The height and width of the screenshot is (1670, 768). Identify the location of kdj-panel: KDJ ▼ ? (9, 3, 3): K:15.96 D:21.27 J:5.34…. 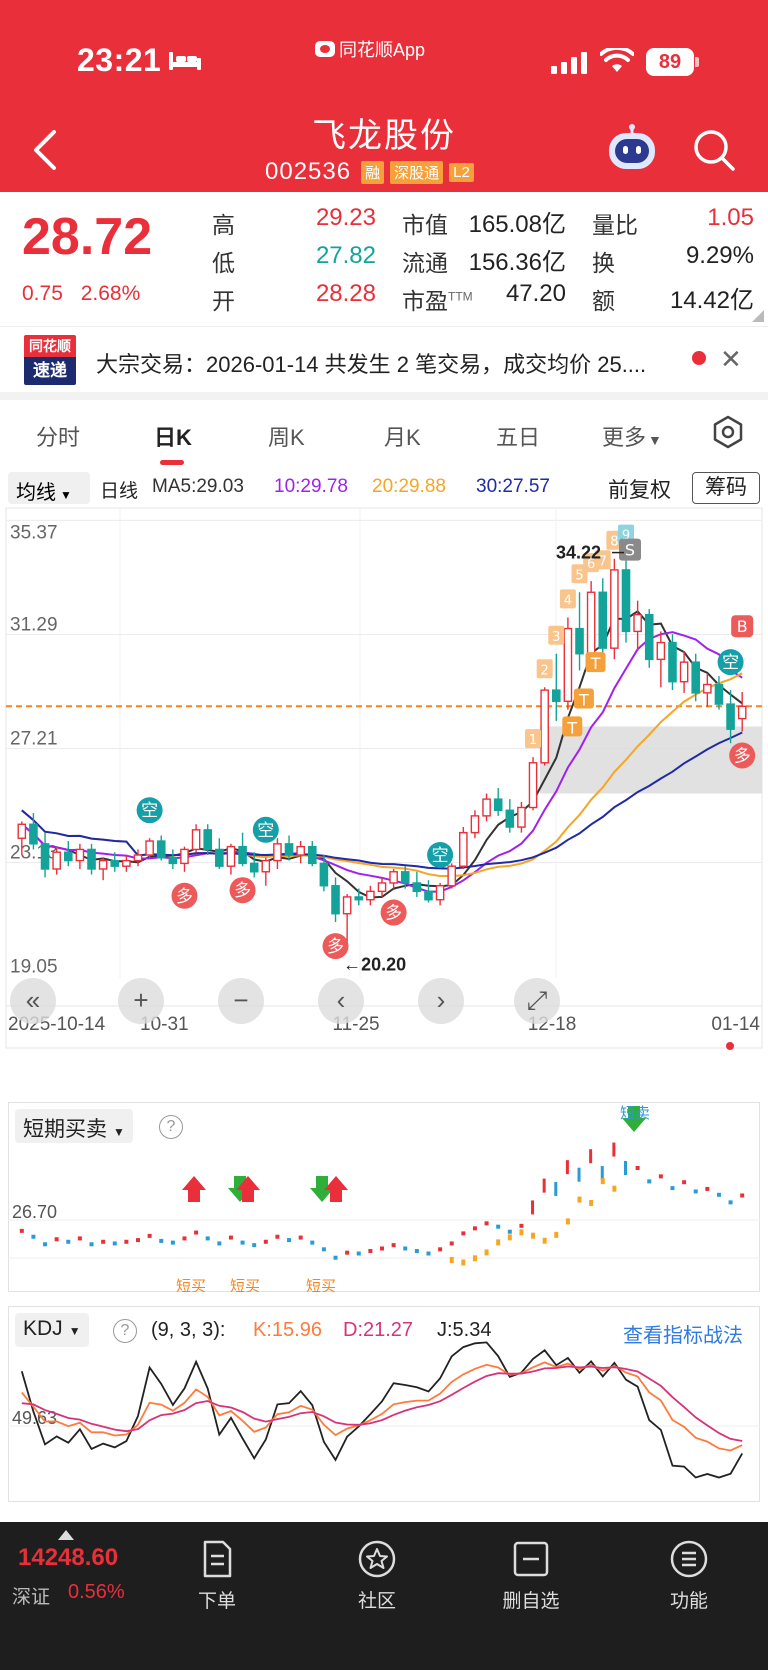
(384, 1404).